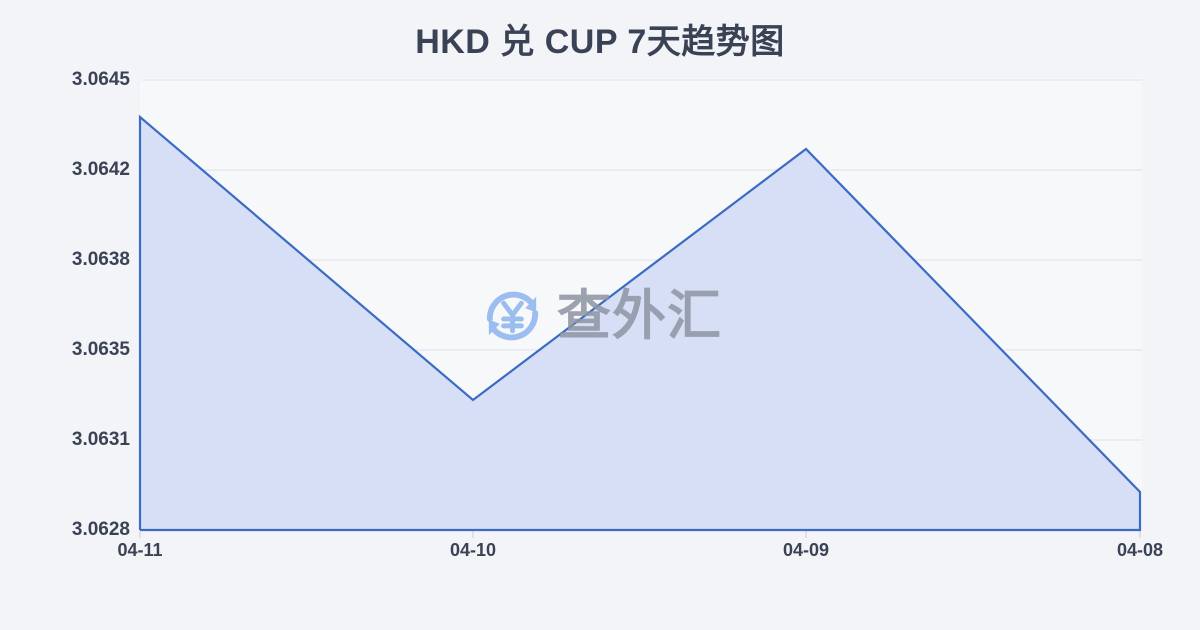 The image size is (1200, 630). Describe the element at coordinates (100, 79) in the screenshot. I see `ytick-label: 3.0645` at that location.